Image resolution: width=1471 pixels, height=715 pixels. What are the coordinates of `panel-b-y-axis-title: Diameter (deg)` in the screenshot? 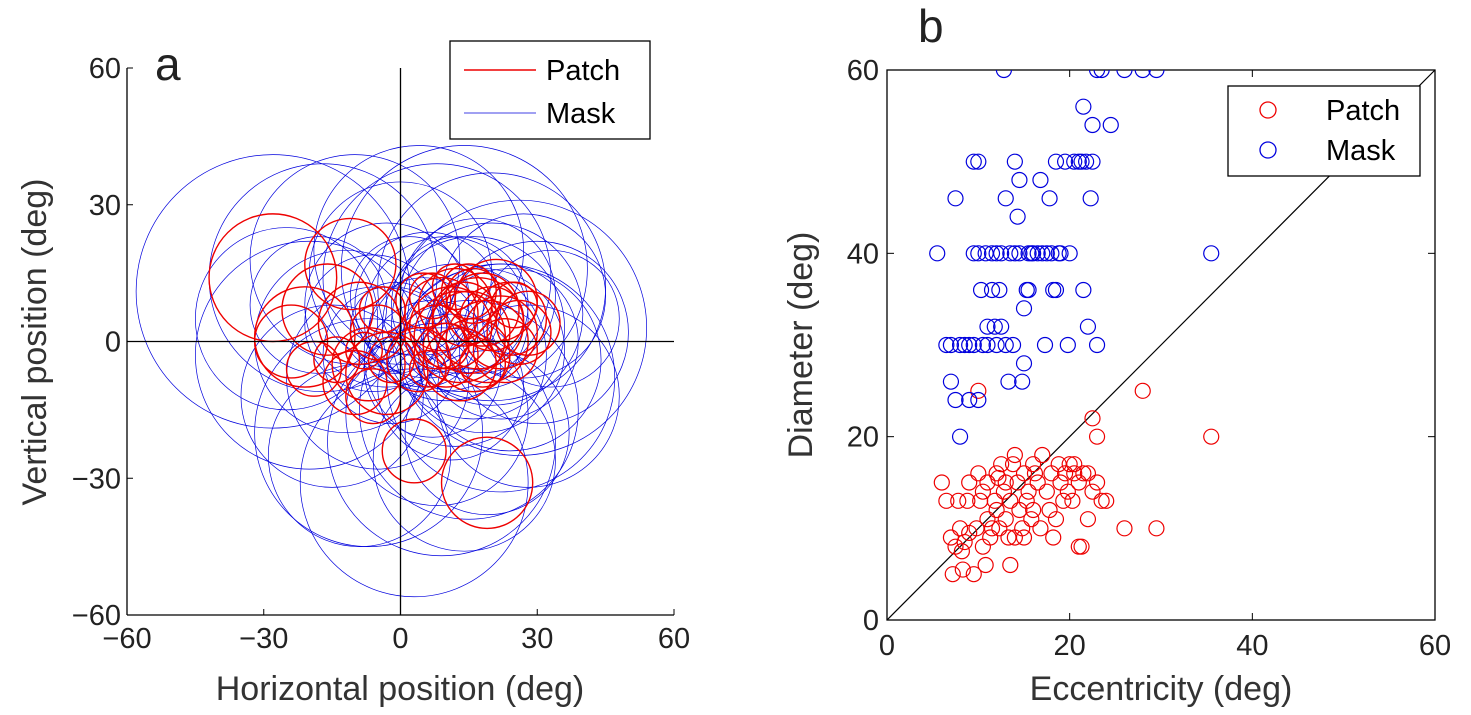 It's located at (801, 345).